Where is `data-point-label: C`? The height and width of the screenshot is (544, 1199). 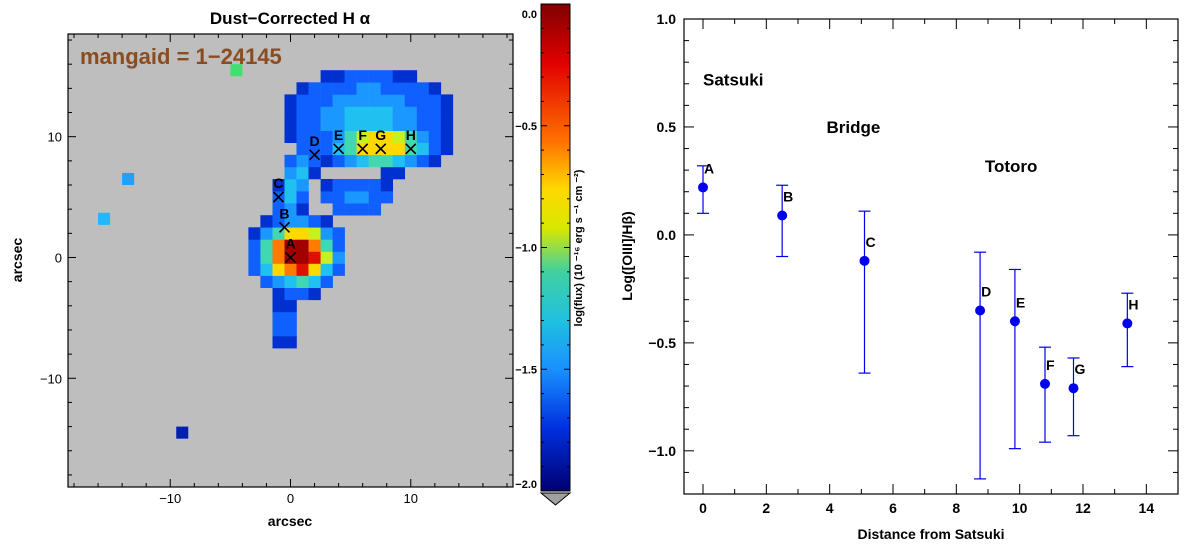 data-point-label: C is located at coordinates (871, 242).